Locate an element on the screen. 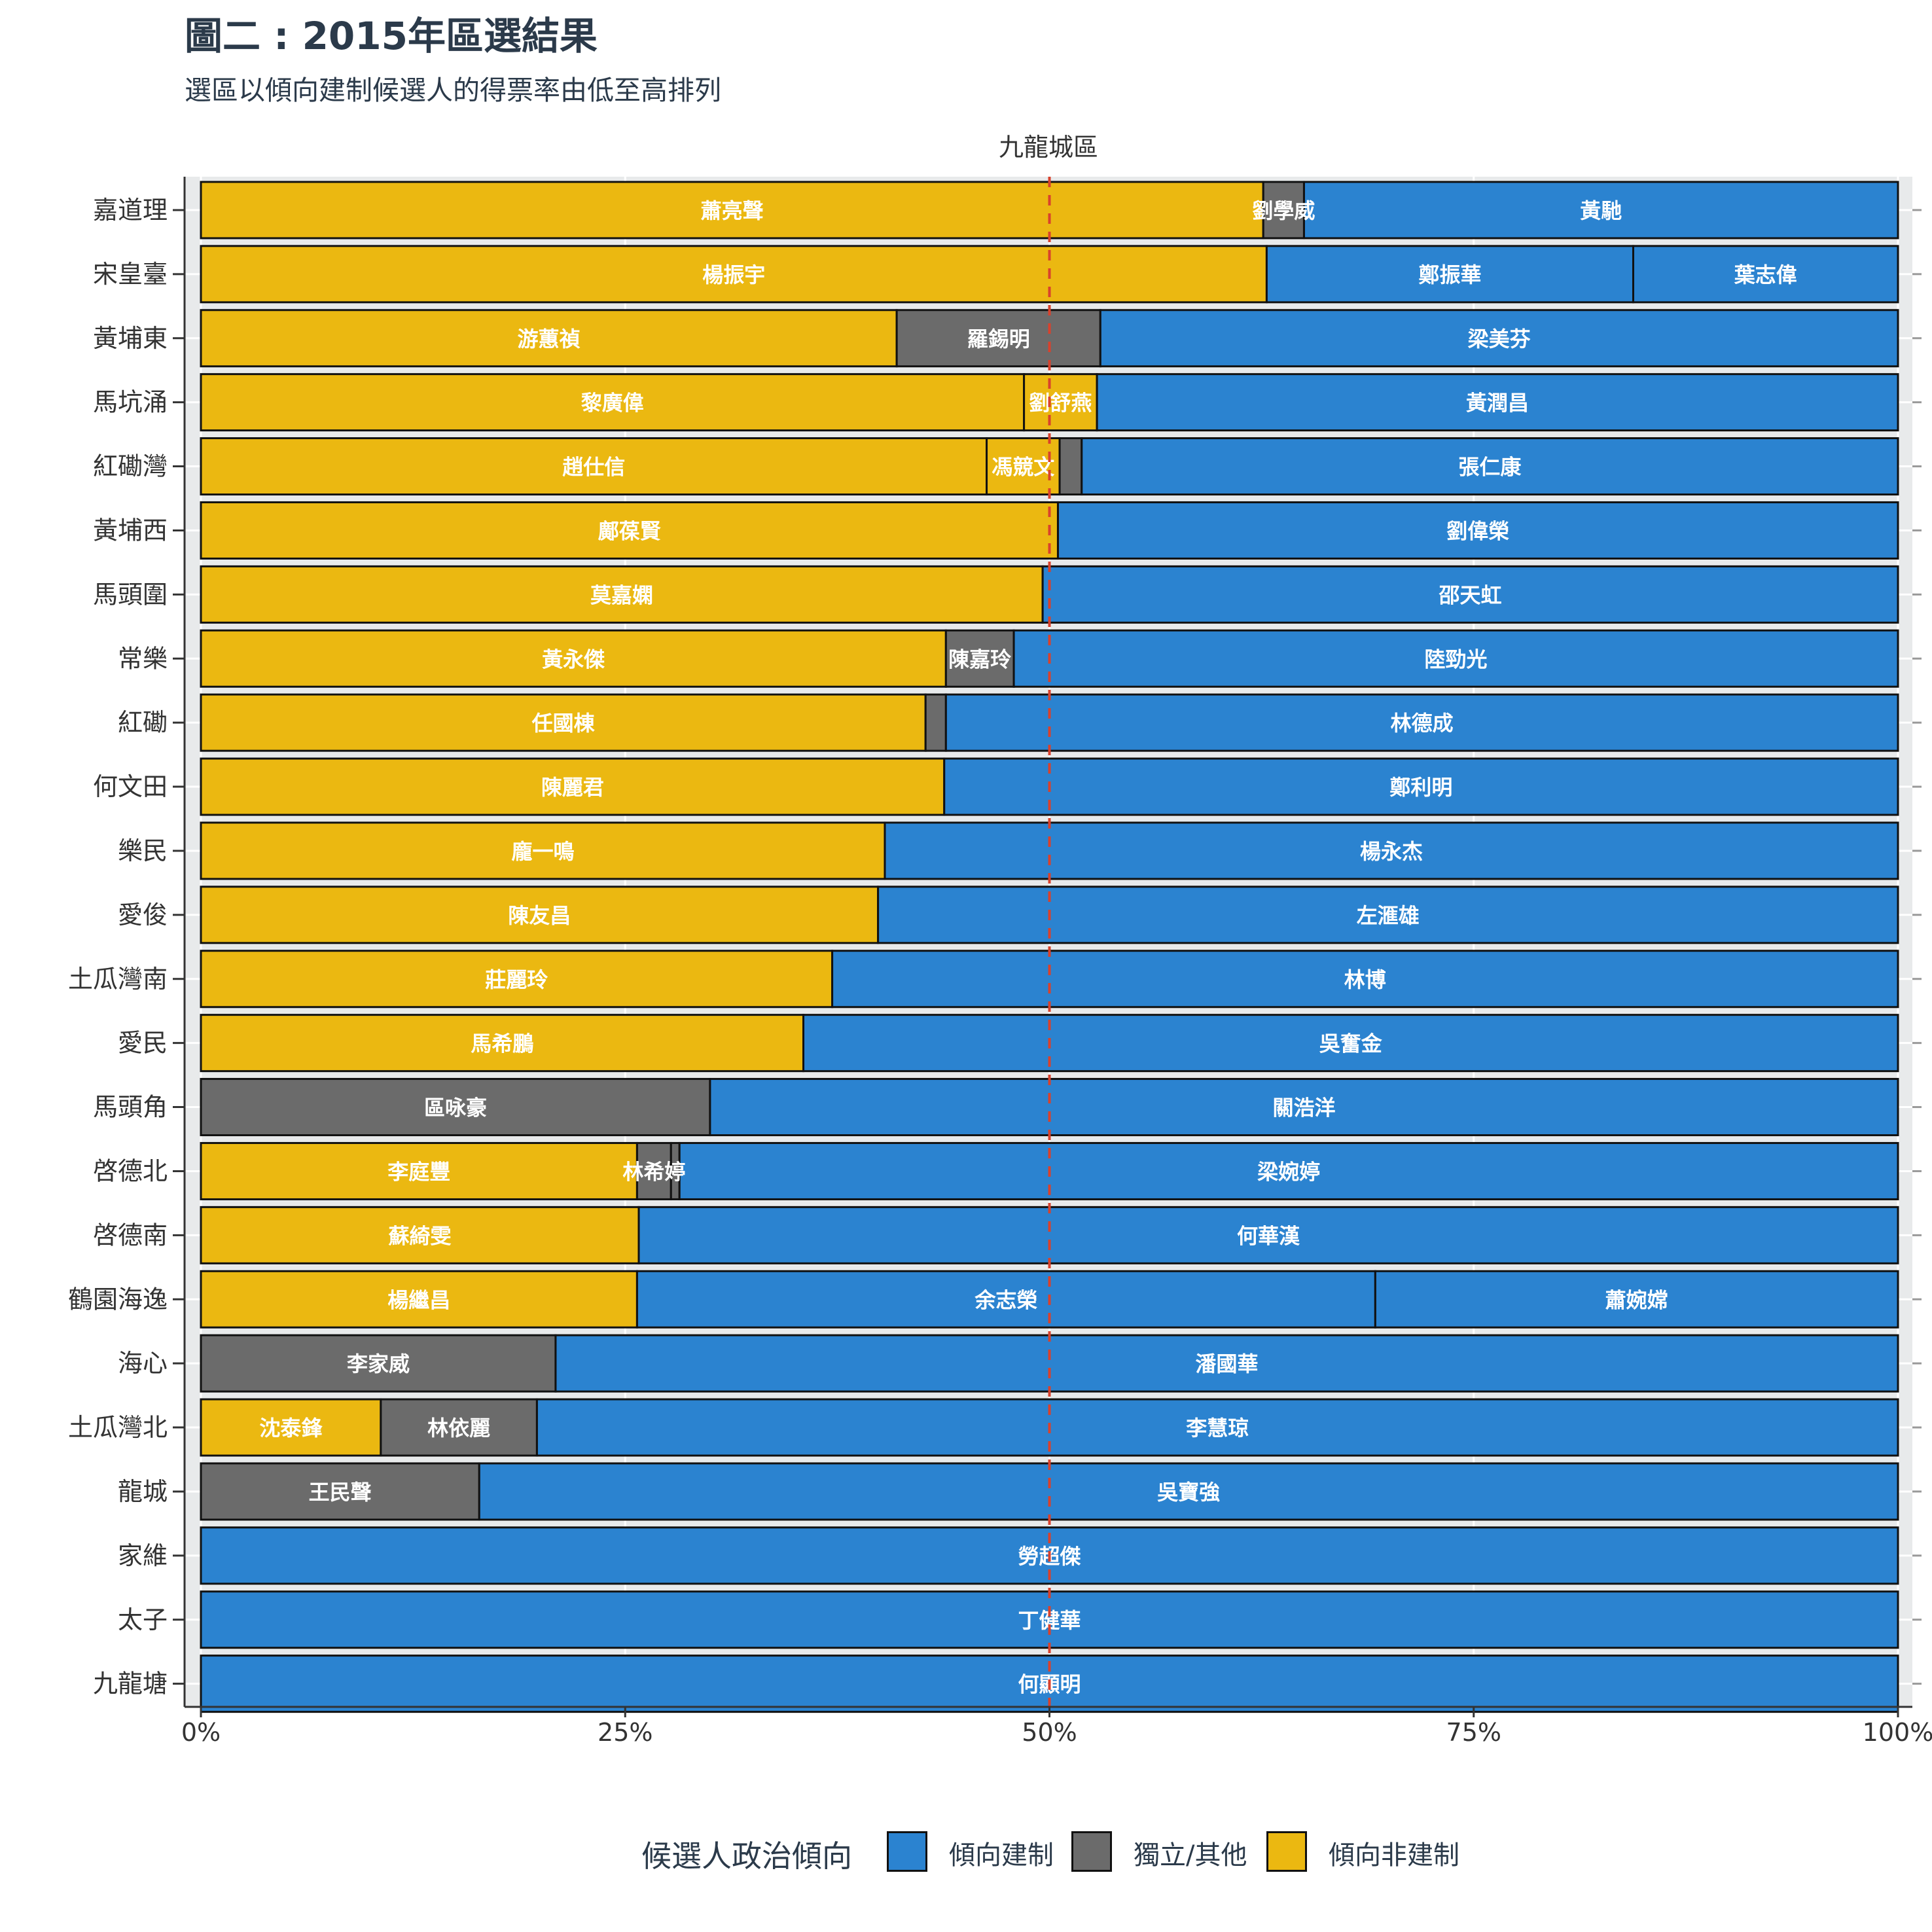 The height and width of the screenshot is (1932, 1932). segment-label: 鄭利明 is located at coordinates (1420, 787).